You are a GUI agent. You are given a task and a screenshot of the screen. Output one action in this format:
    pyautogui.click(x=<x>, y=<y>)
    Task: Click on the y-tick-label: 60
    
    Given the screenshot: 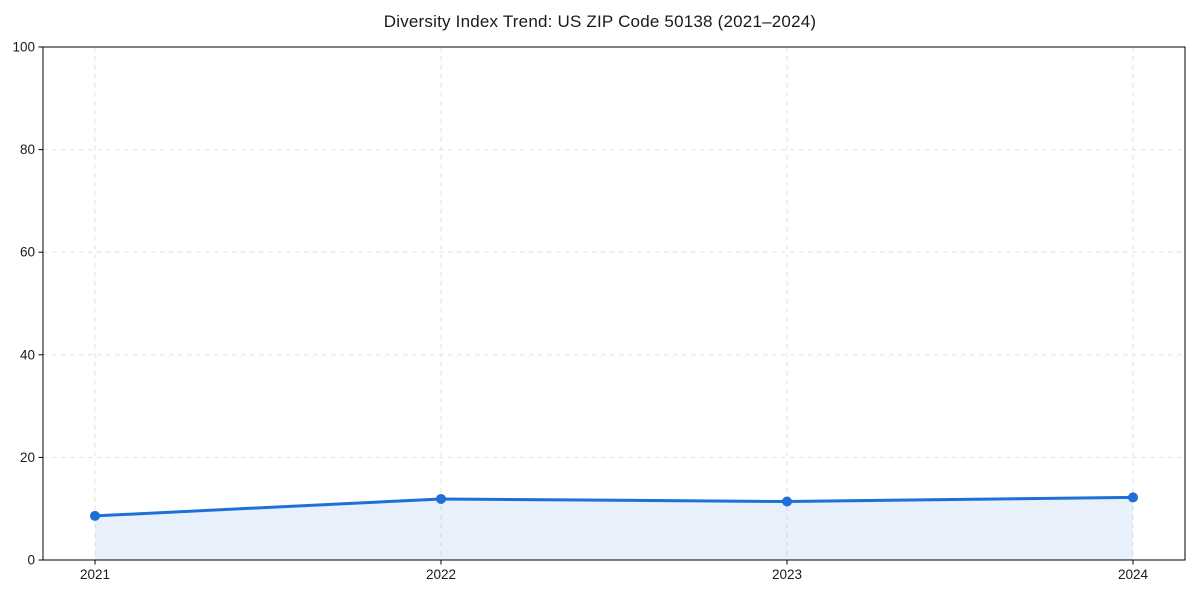 What is the action you would take?
    pyautogui.click(x=27, y=252)
    